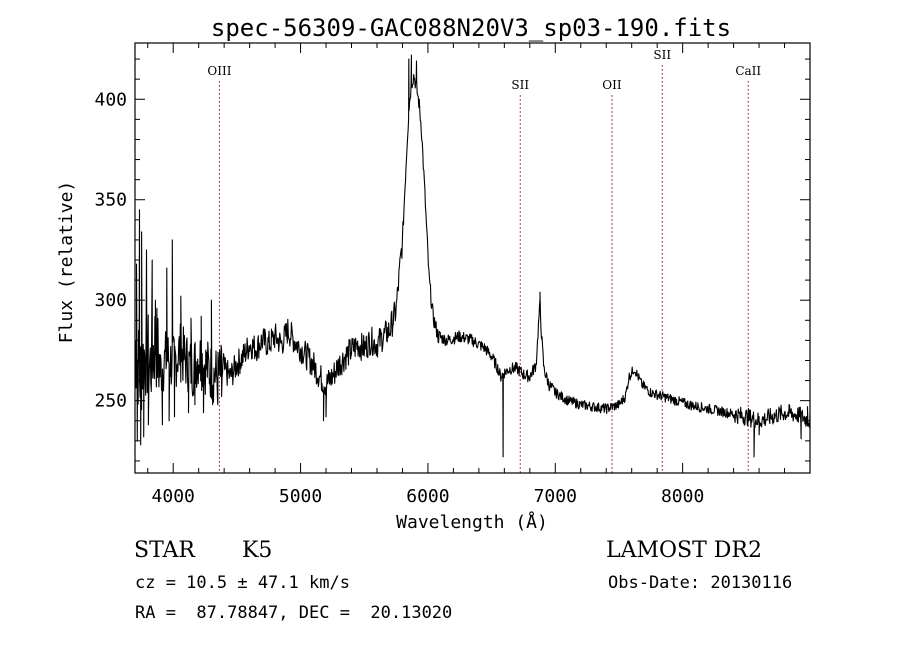 The height and width of the screenshot is (649, 900). I want to click on spectral-class: K5, so click(257, 550).